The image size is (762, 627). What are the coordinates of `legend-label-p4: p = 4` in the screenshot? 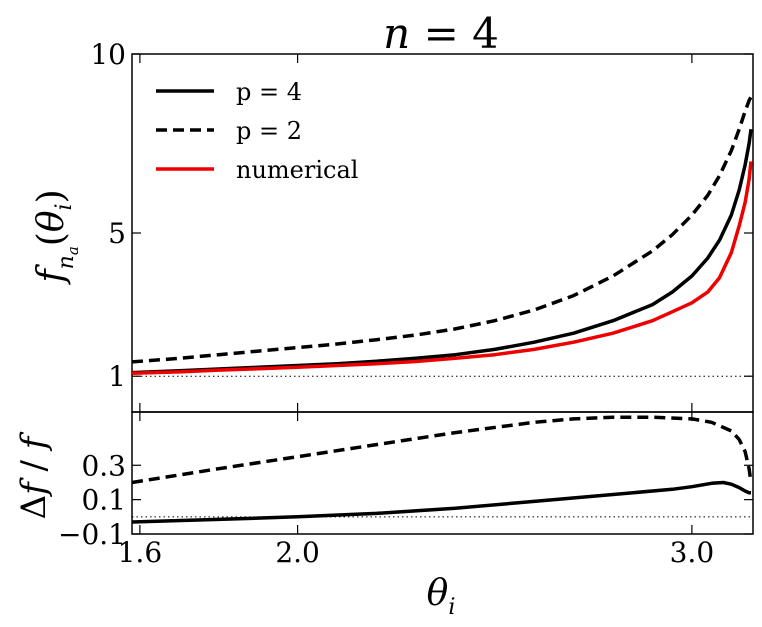 It's located at (269, 92).